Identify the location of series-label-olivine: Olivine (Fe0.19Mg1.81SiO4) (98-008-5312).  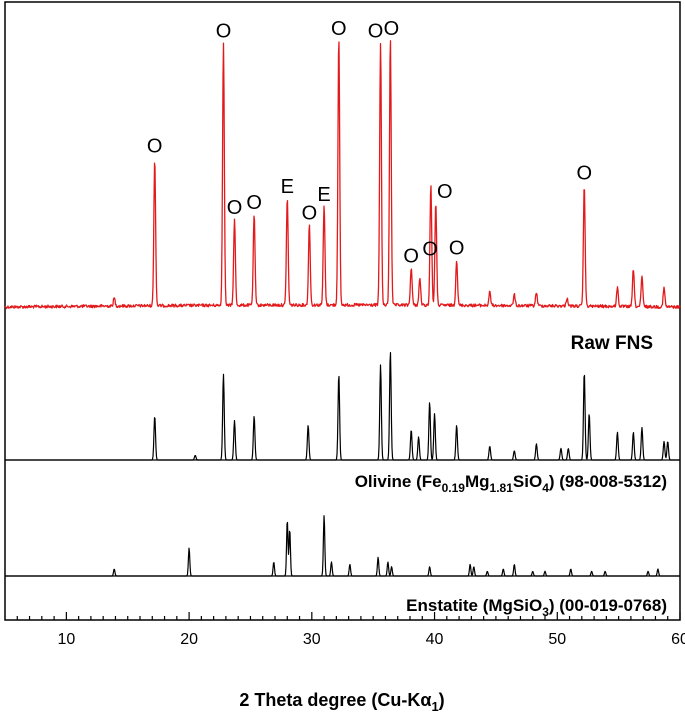
(511, 483).